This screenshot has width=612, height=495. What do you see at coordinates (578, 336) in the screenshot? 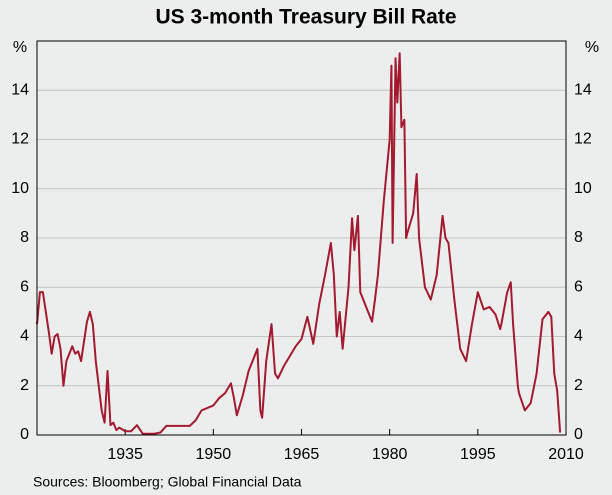
I see `y2-tick-label: 4` at bounding box center [578, 336].